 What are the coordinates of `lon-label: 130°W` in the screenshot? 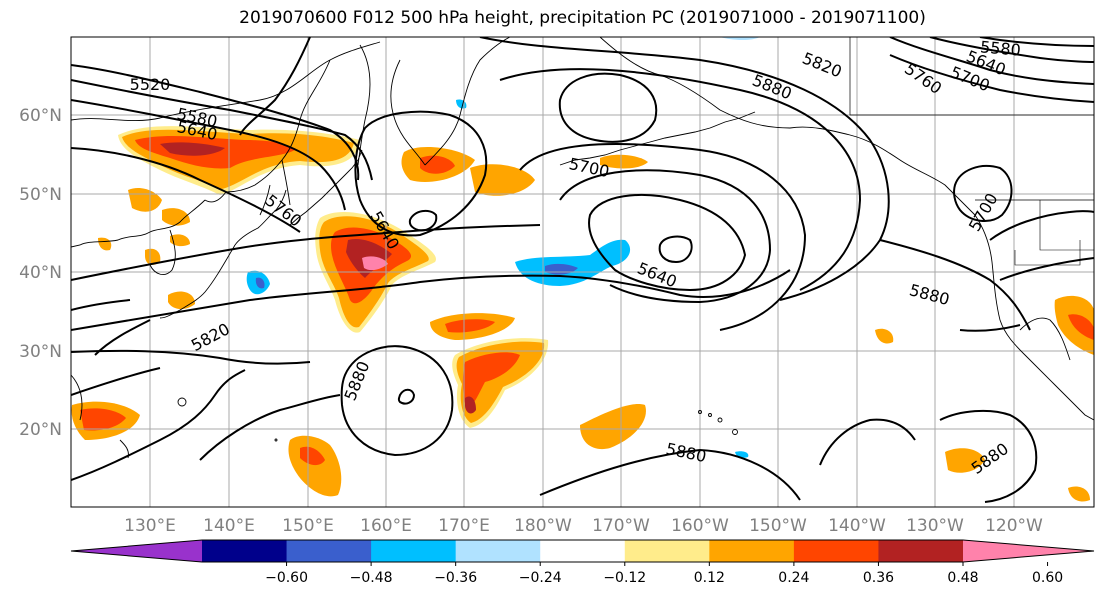 It's located at (935, 526).